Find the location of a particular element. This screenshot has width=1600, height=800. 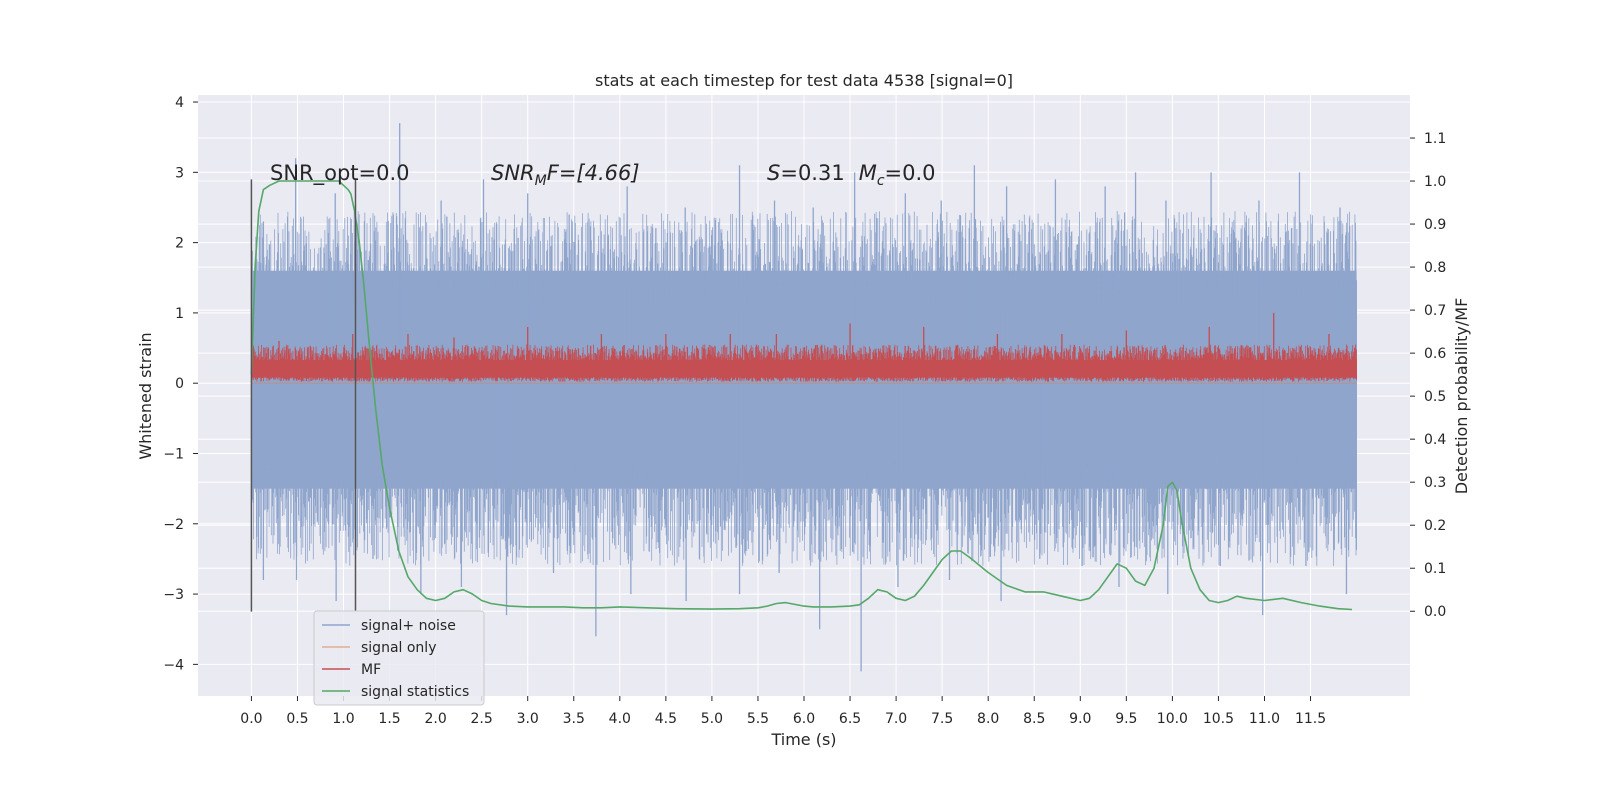

annotations: SNR_opt=0.0 SNRMF=[4.66] S=0.31 Mc=0.0 is located at coordinates (603, 175).